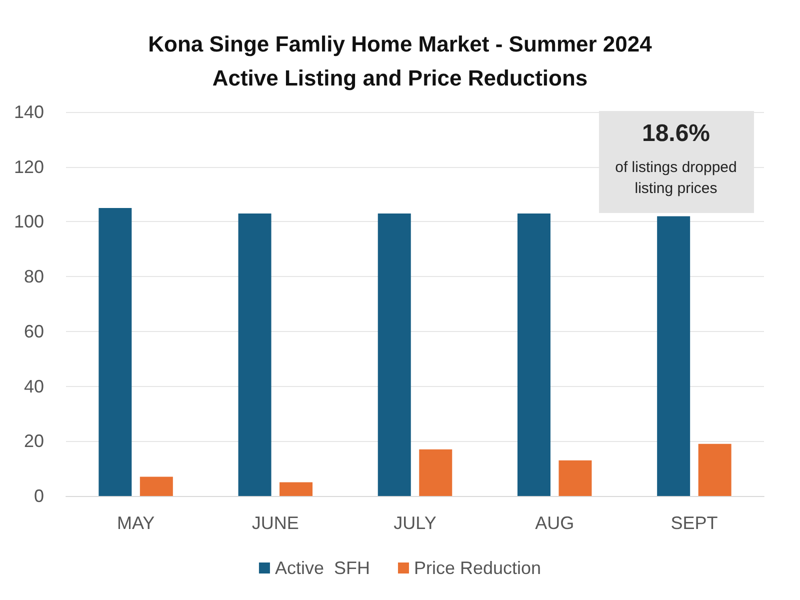 This screenshot has height=600, width=800. I want to click on y-tick-label: 120, so click(29, 166).